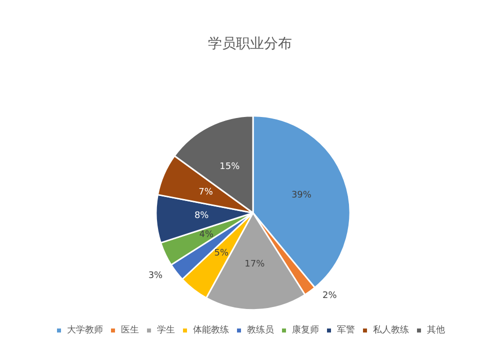 This screenshot has height=362, width=500. Describe the element at coordinates (156, 275) in the screenshot. I see `data-label: 3%` at that location.